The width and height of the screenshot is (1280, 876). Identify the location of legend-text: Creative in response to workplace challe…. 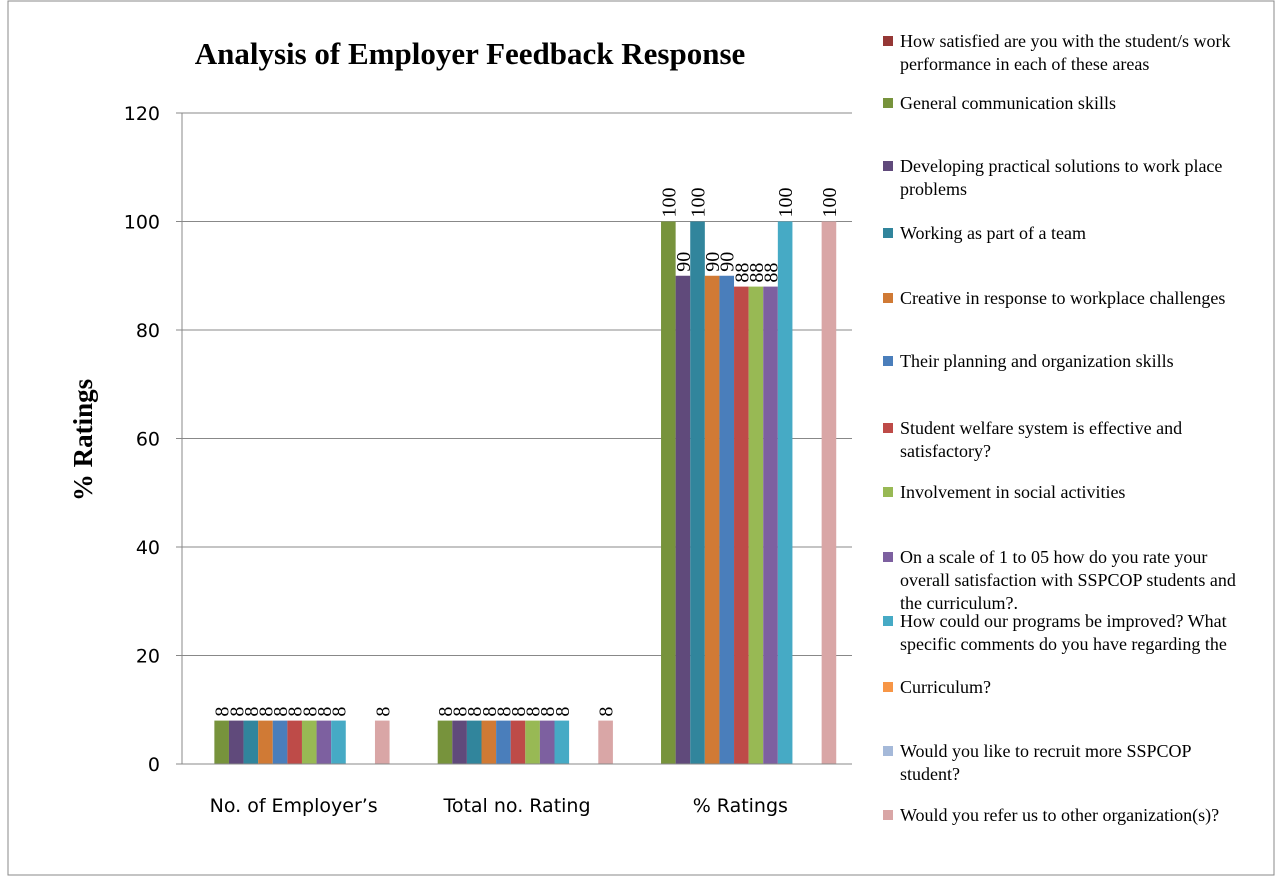
(1063, 298).